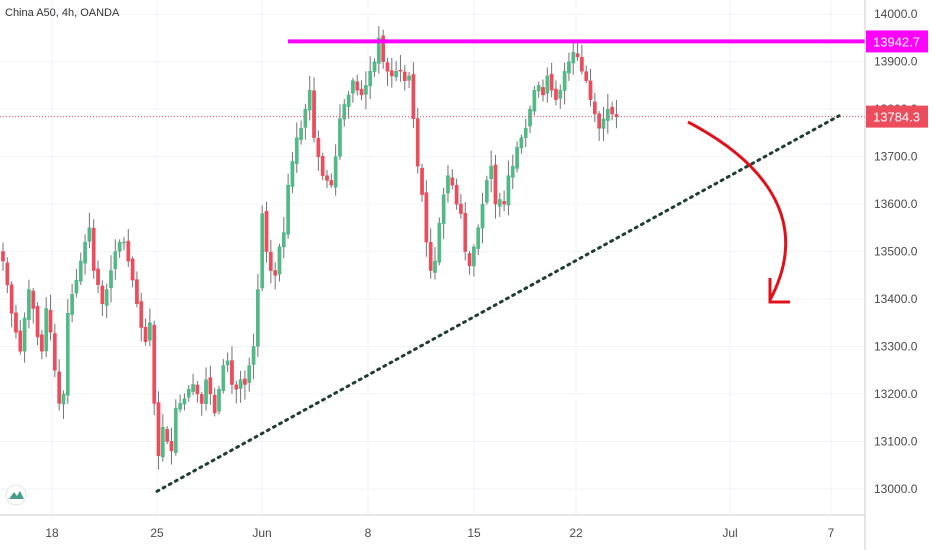  Describe the element at coordinates (62, 13) in the screenshot. I see `symbol-title: China A50, 4h, OANDA` at that location.